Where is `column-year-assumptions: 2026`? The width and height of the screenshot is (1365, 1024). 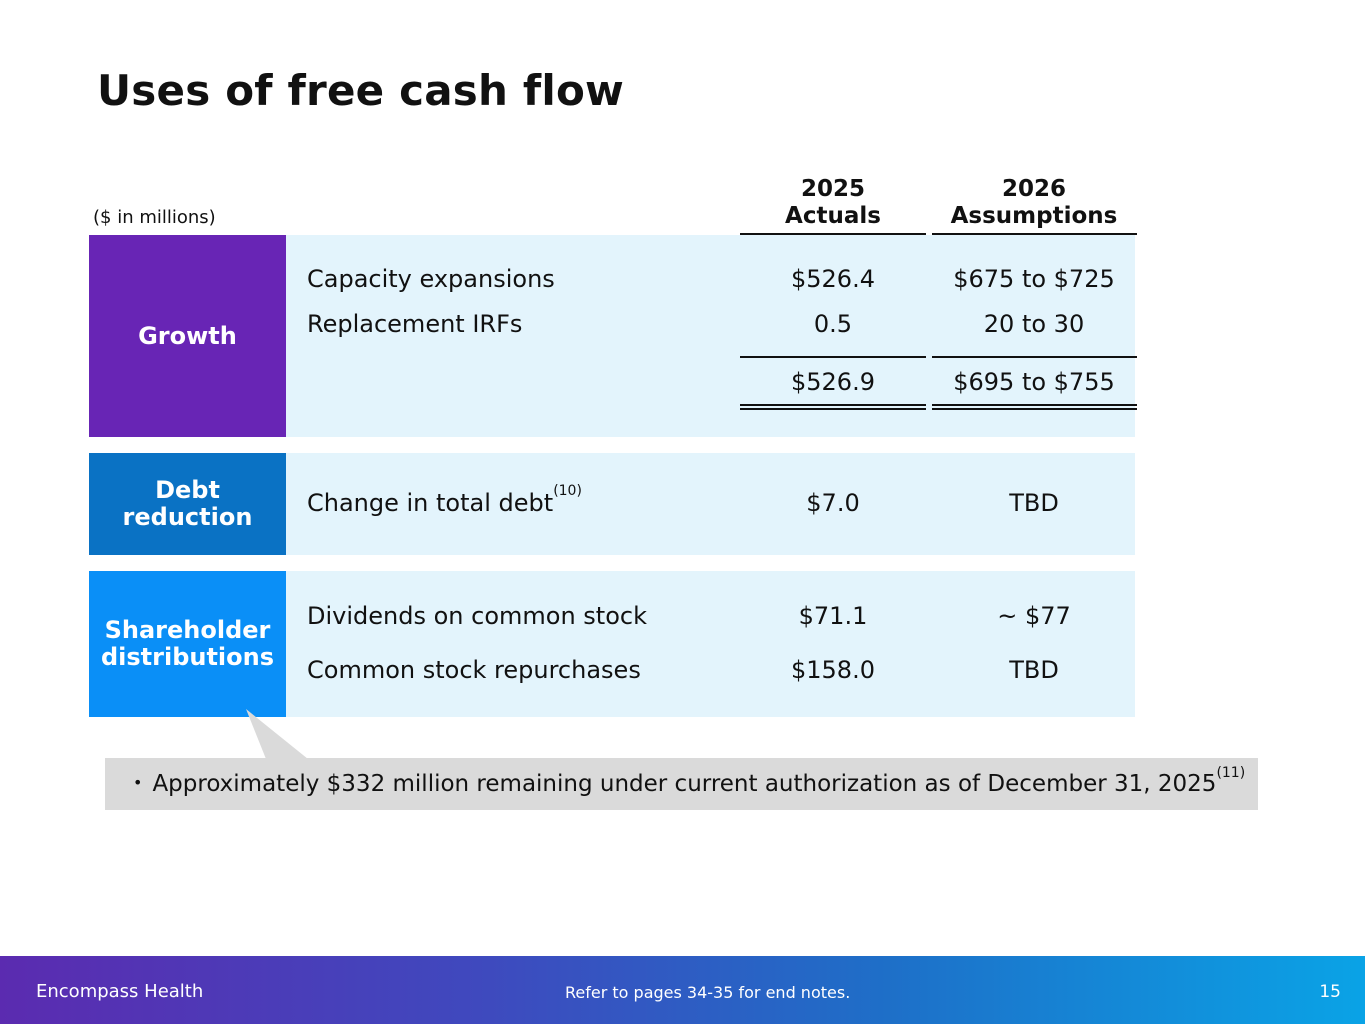 column-year-assumptions: 2026 is located at coordinates (1033, 189).